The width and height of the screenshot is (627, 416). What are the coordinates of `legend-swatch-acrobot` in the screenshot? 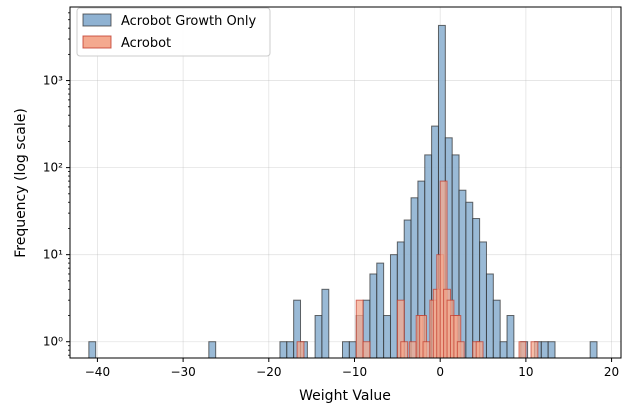 It's located at (97, 42).